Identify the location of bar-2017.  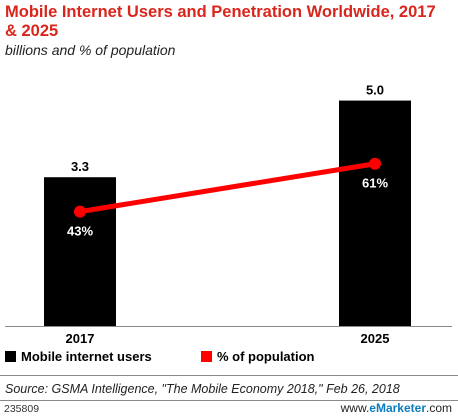
(80, 251).